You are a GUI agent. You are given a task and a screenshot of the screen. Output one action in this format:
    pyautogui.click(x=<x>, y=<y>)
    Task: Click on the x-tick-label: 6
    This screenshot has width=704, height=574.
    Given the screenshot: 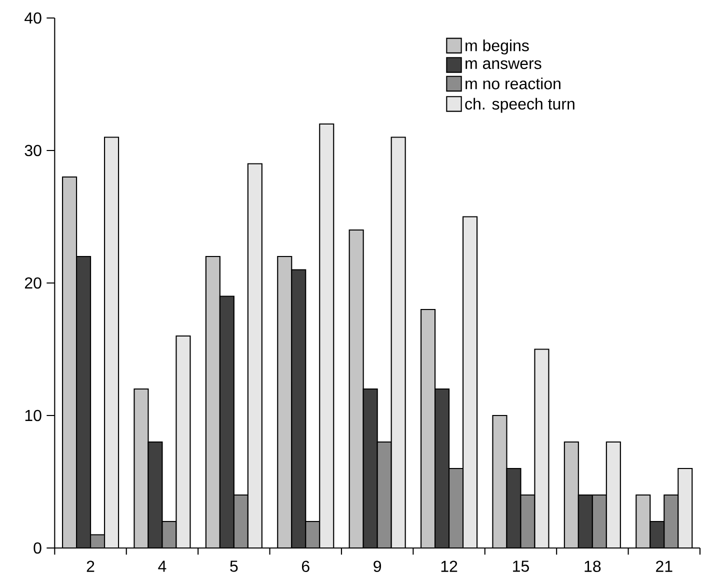 What is the action you would take?
    pyautogui.click(x=306, y=566)
    